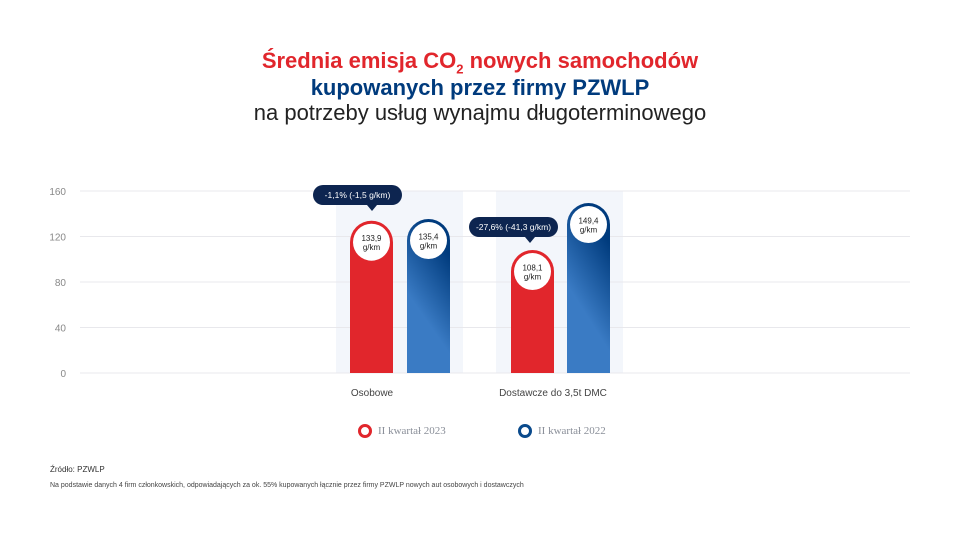  I want to click on change-label: -27,6% (-41,3 g/km), so click(513, 227).